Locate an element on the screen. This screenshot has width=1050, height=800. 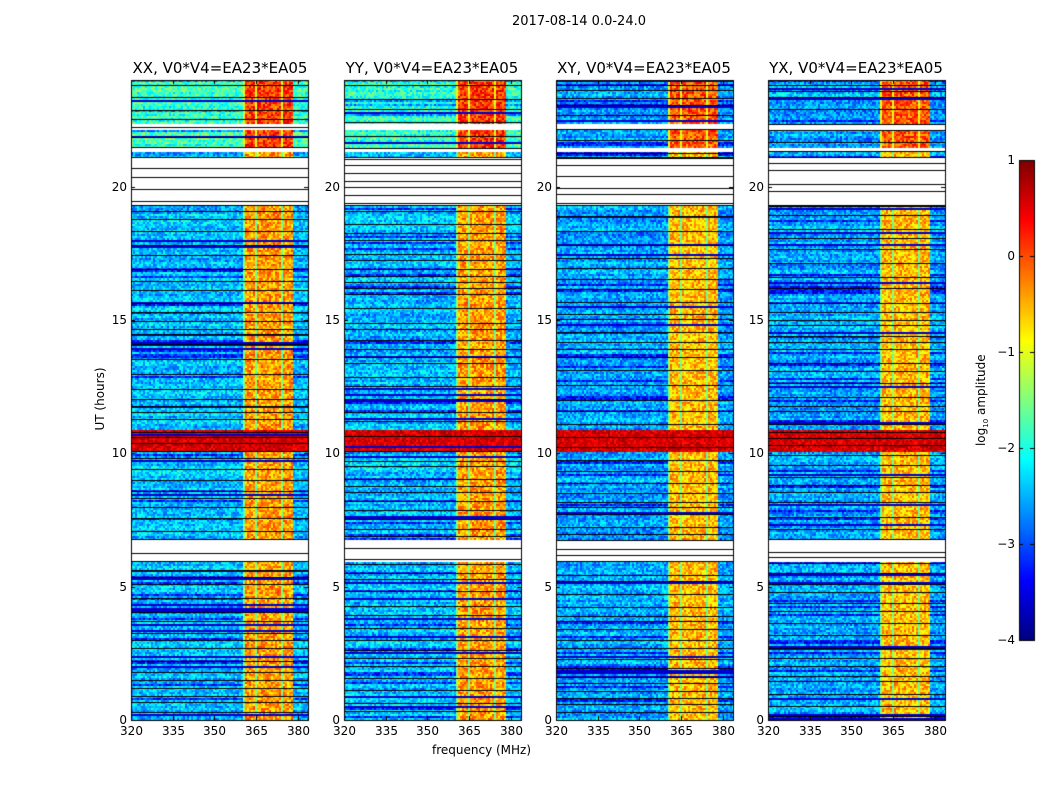
panel-title-yy: YY, V0*V4=EA23*EA05 is located at coordinates (432, 68).